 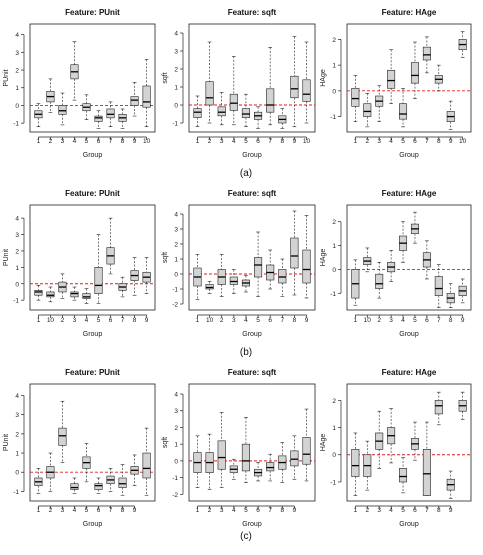 What do you see at coordinates (252, 12) in the screenshot?
I see `chart-title: Feature: sqft` at bounding box center [252, 12].